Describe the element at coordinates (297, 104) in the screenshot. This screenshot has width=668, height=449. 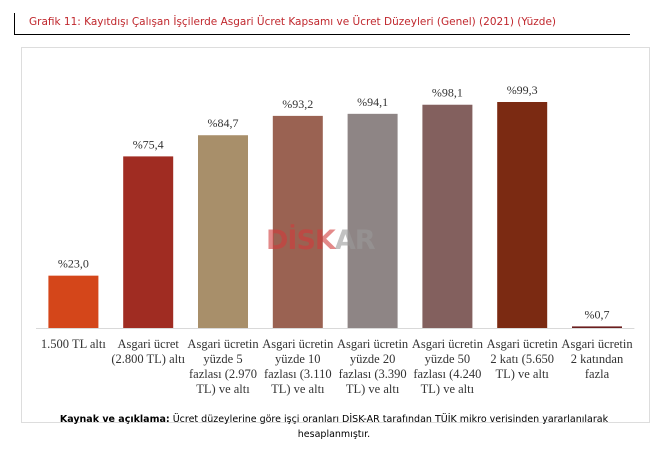
I see `data-label: %93,2` at that location.